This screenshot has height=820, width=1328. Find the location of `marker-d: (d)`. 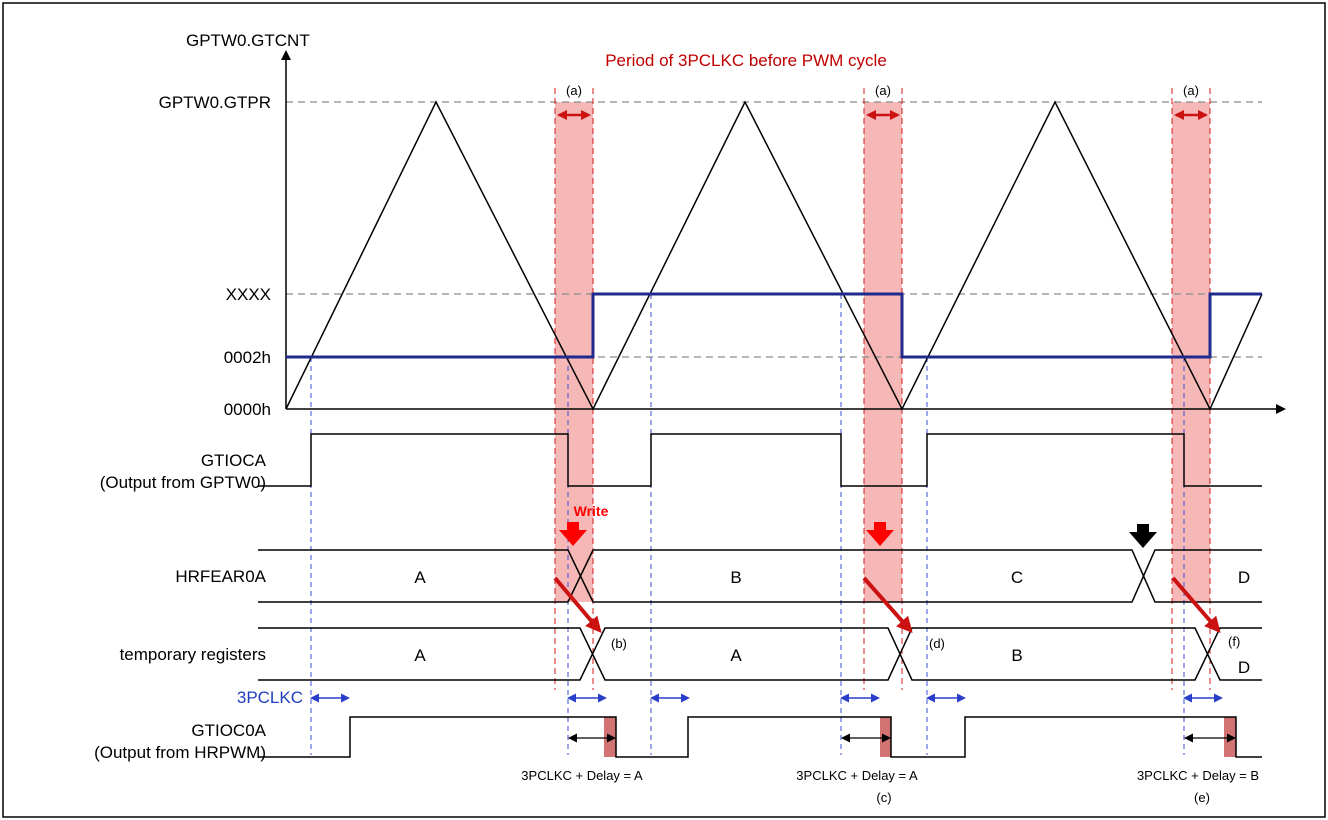

marker-d: (d) is located at coordinates (937, 643).